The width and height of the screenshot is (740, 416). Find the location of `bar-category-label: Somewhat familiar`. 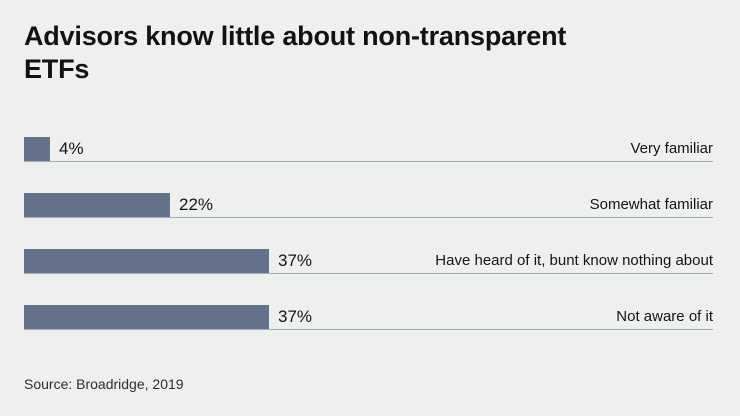

bar-category-label: Somewhat familiar is located at coordinates (651, 204).